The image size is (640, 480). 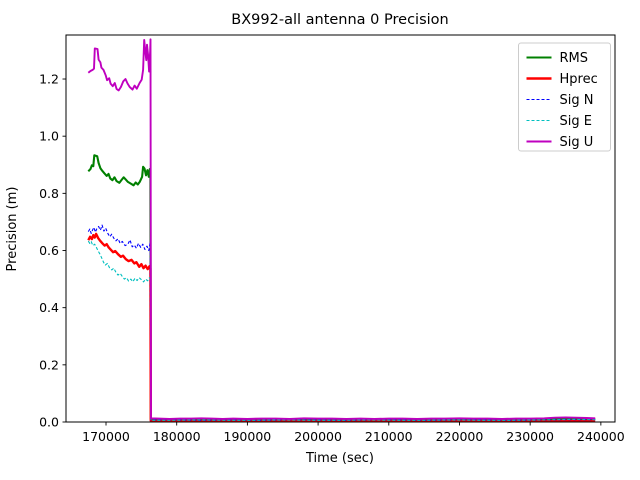 I want to click on x-tick-label: 240000, so click(x=601, y=436).